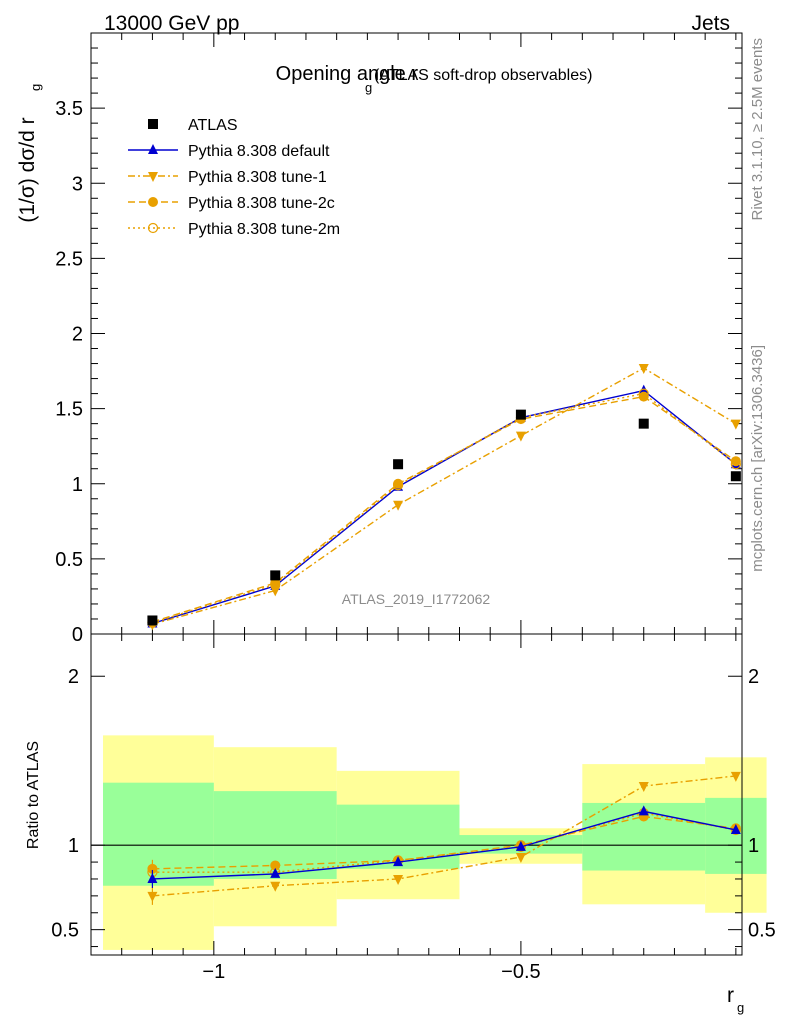 The height and width of the screenshot is (1024, 786). I want to click on process-label: Jets, so click(710, 23).